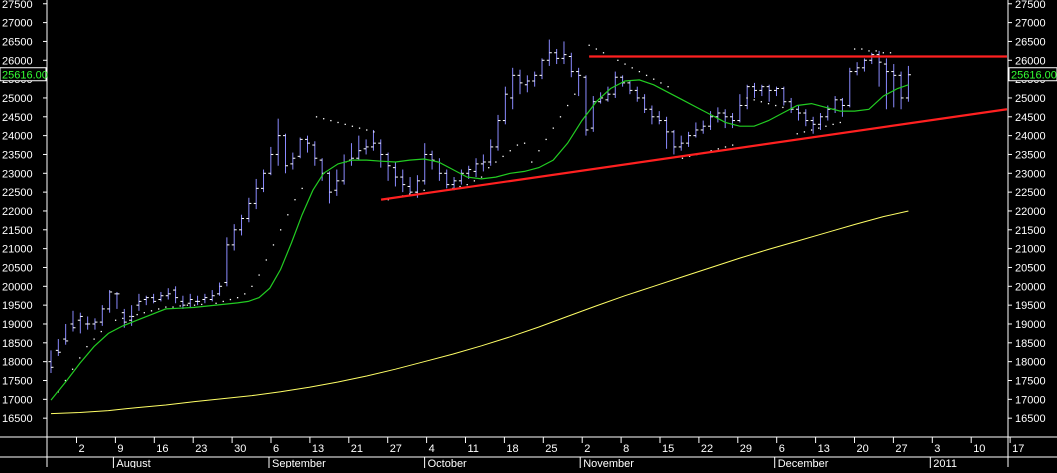  Describe the element at coordinates (17, 268) in the screenshot. I see `y-tick-label-left: 20500` at that location.